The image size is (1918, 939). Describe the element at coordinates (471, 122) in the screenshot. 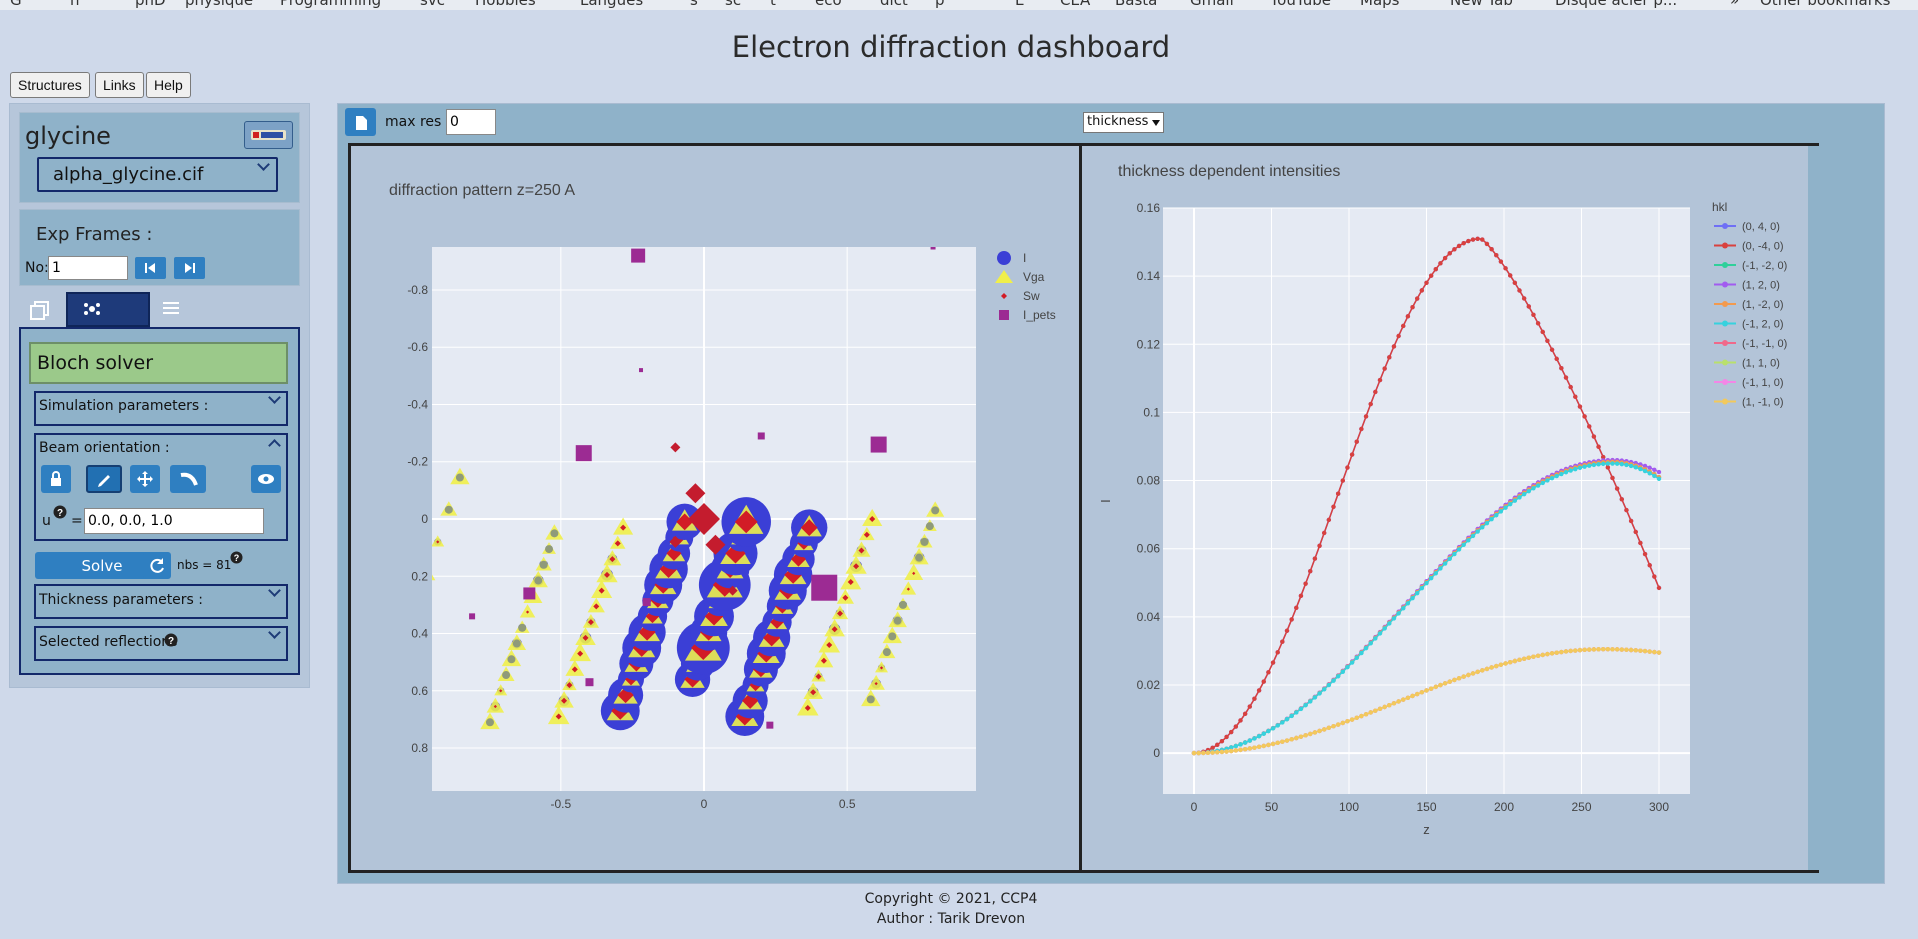

I see `maxres-input` at that location.